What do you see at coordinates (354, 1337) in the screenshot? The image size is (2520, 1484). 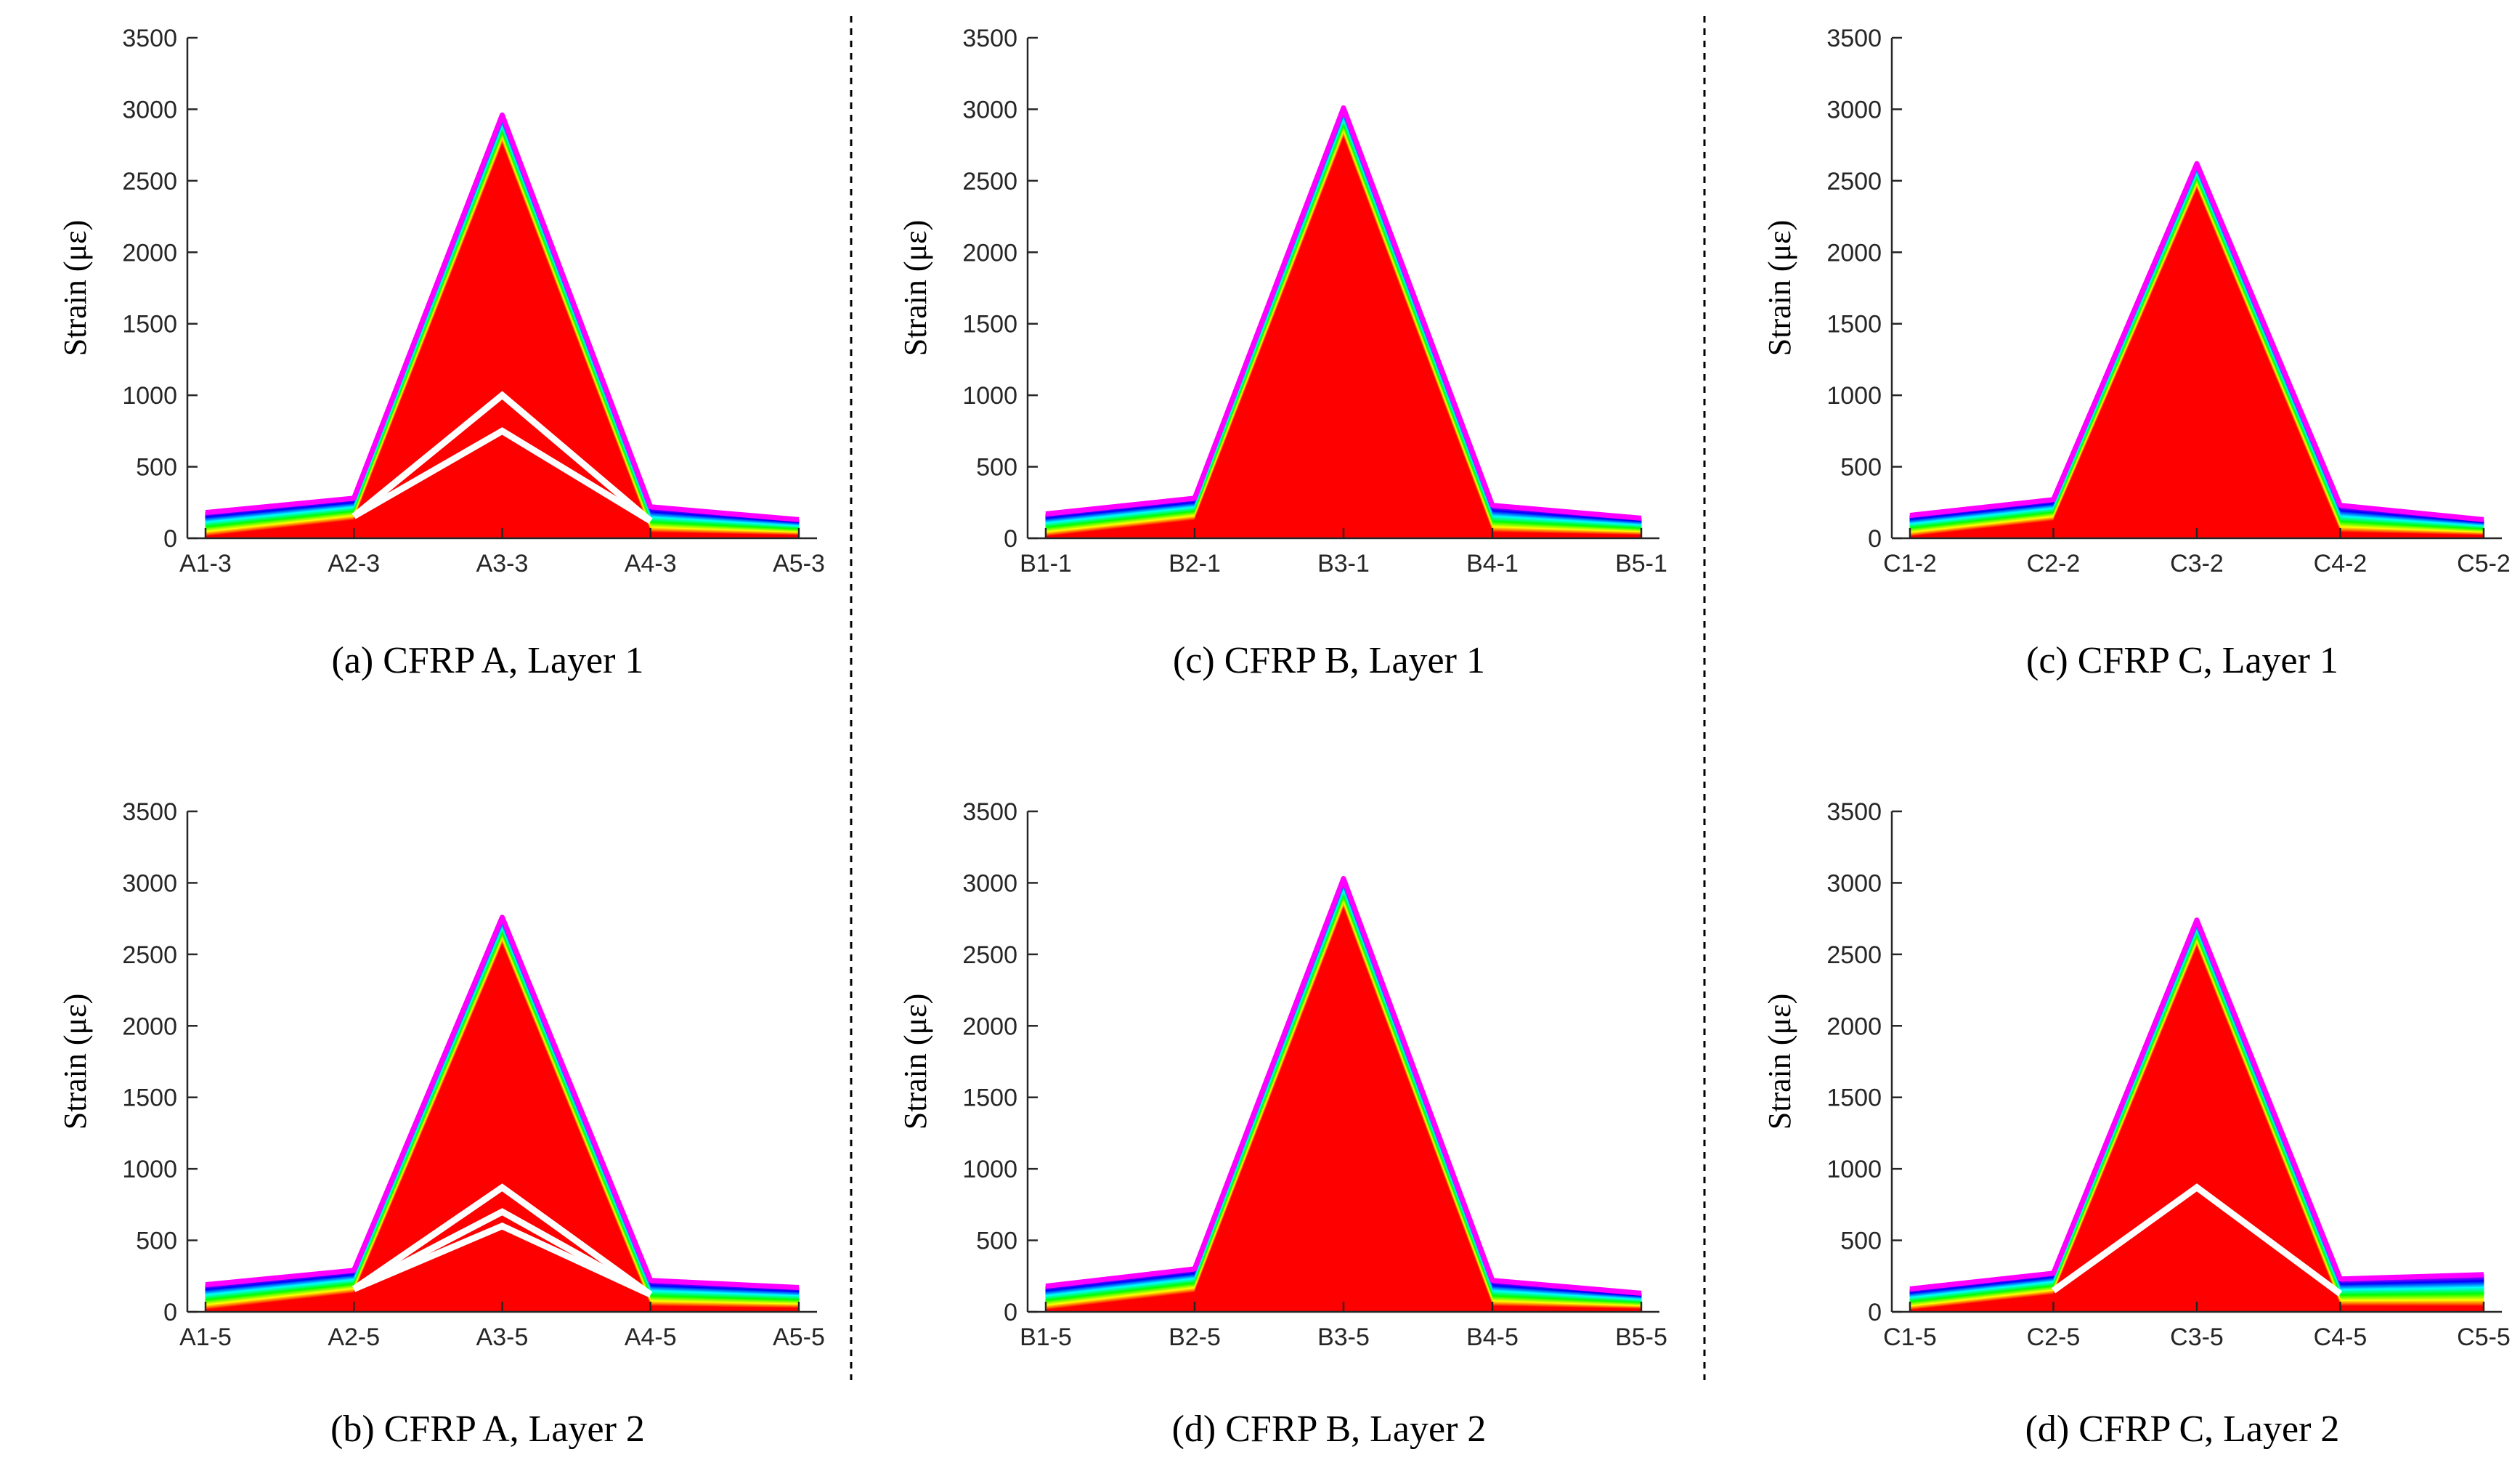 I see `x-tick-label: A2-5` at bounding box center [354, 1337].